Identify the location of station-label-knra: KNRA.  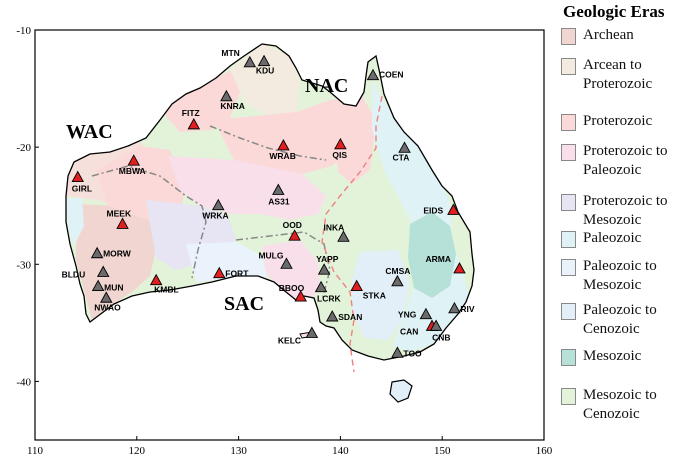
(232, 106).